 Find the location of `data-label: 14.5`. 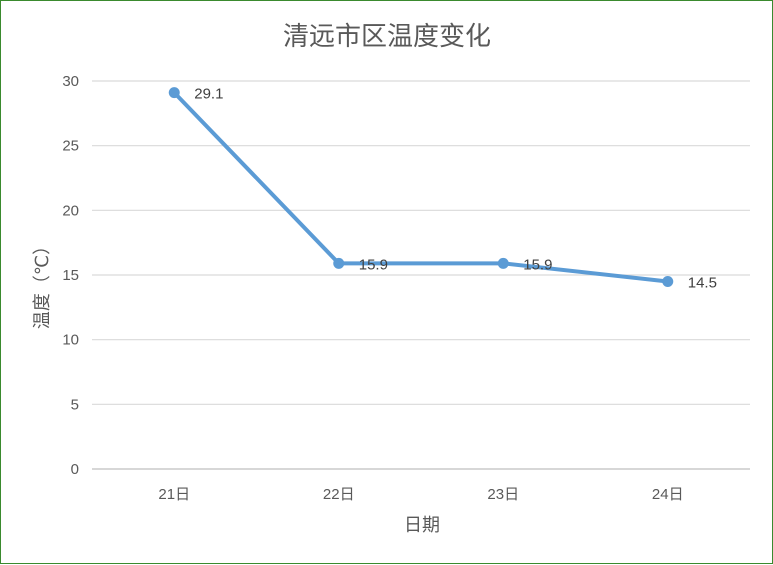

data-label: 14.5 is located at coordinates (702, 282).